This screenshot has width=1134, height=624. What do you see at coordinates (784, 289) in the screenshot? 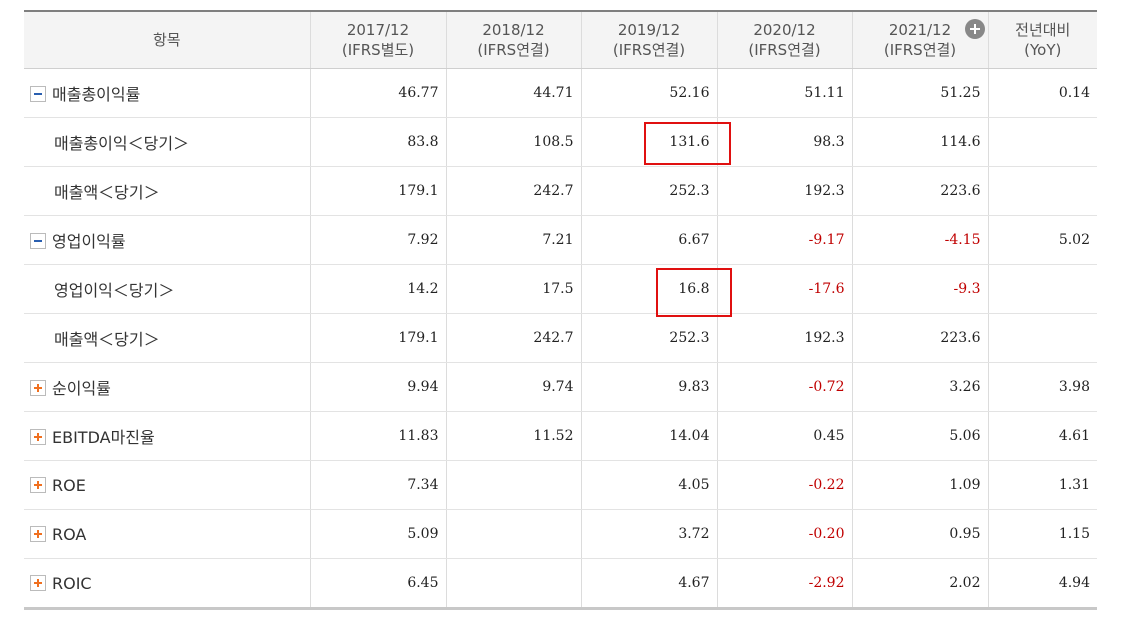
I see `value-cell: -17.6` at bounding box center [784, 289].